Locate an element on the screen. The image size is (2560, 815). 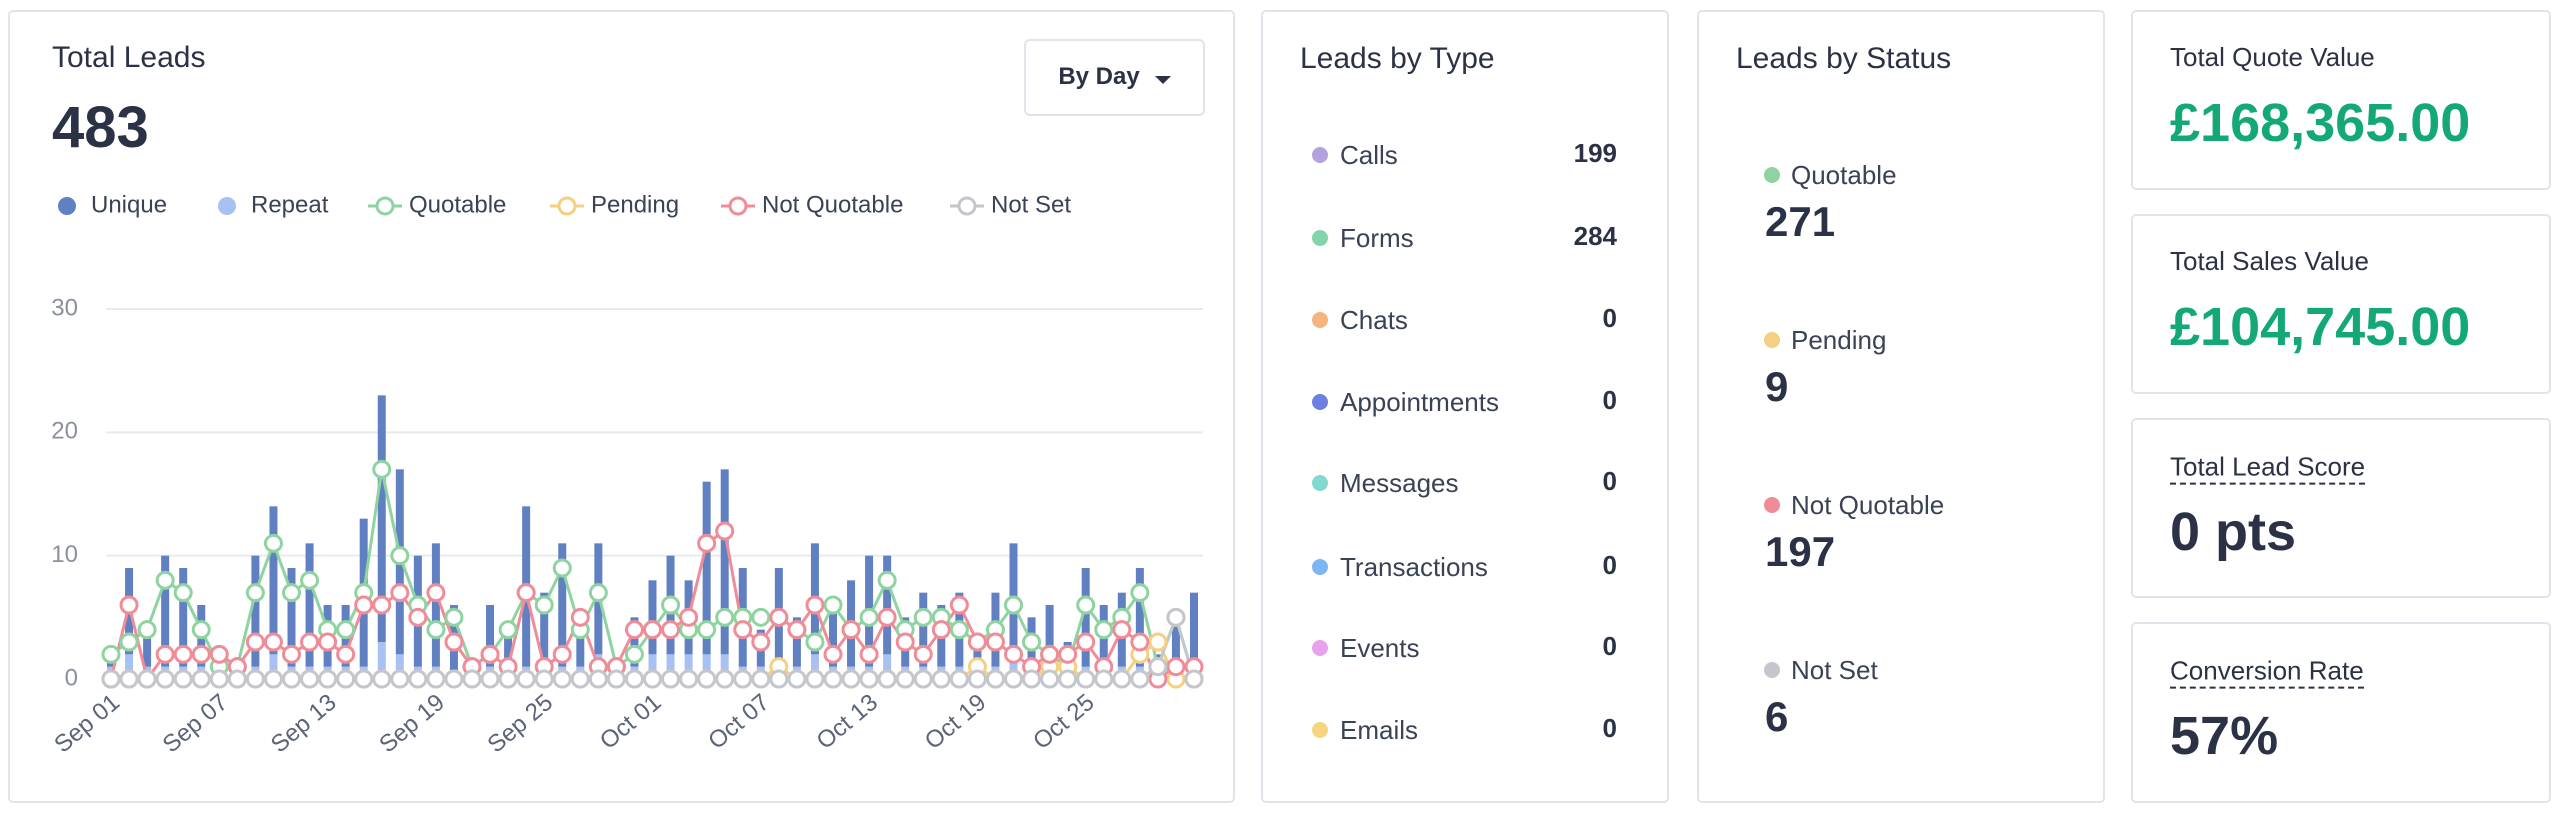
status-label: Quotable is located at coordinates (1844, 175).